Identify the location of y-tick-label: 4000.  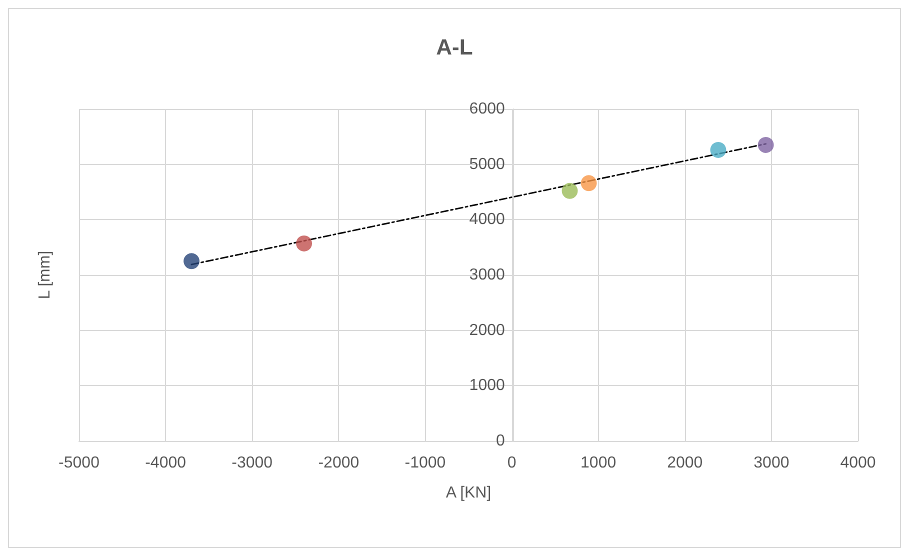
(487, 219).